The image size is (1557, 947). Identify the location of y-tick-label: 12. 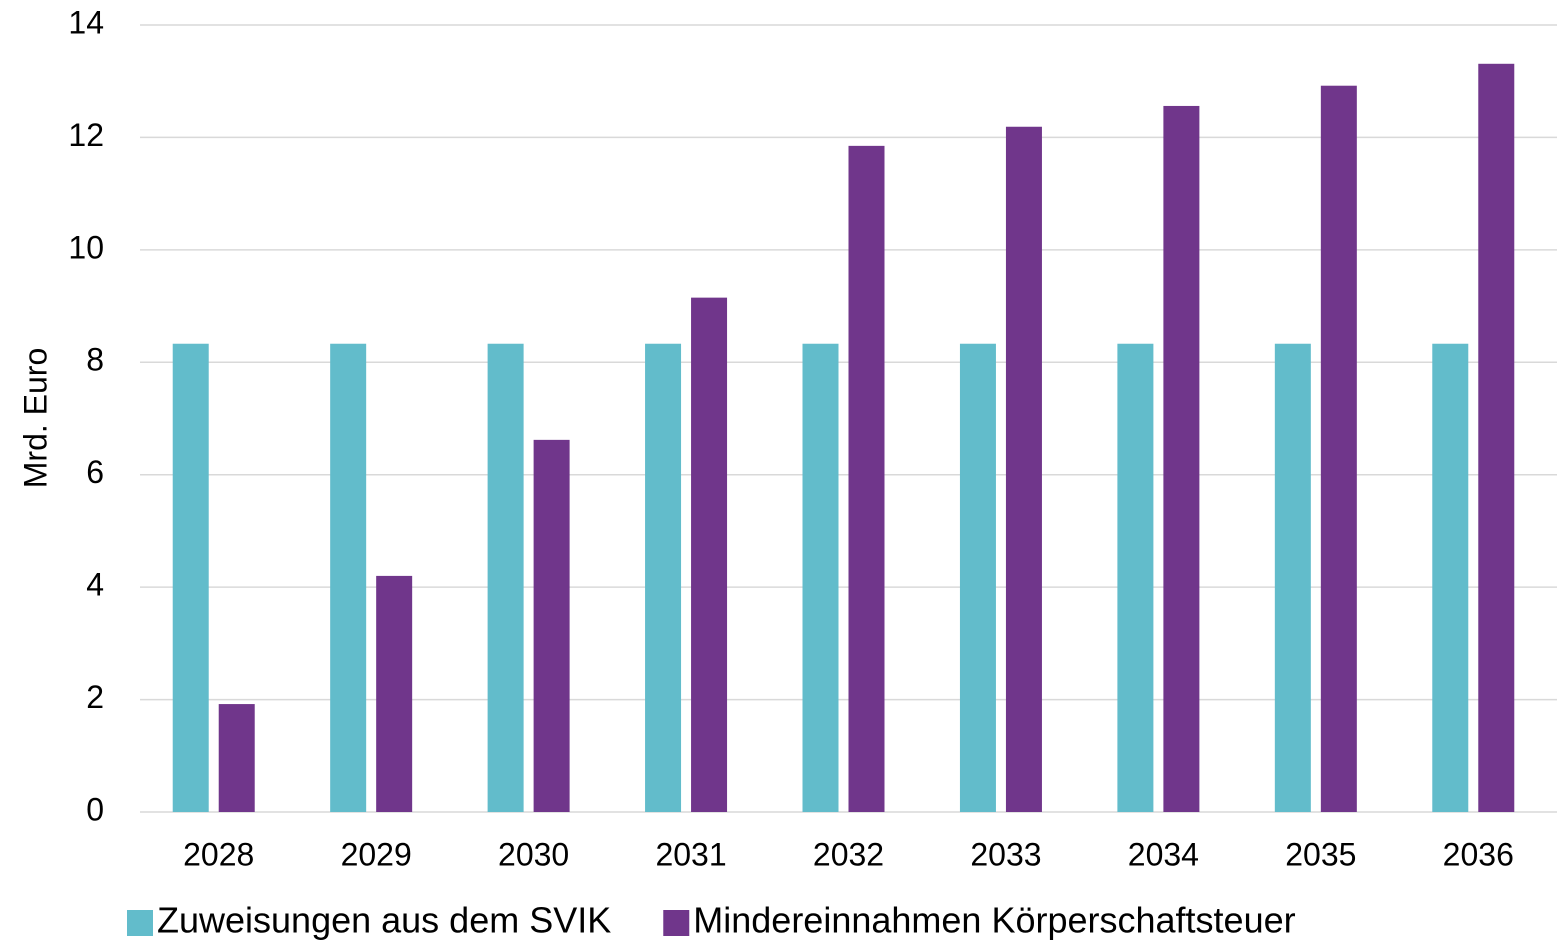
(86, 135).